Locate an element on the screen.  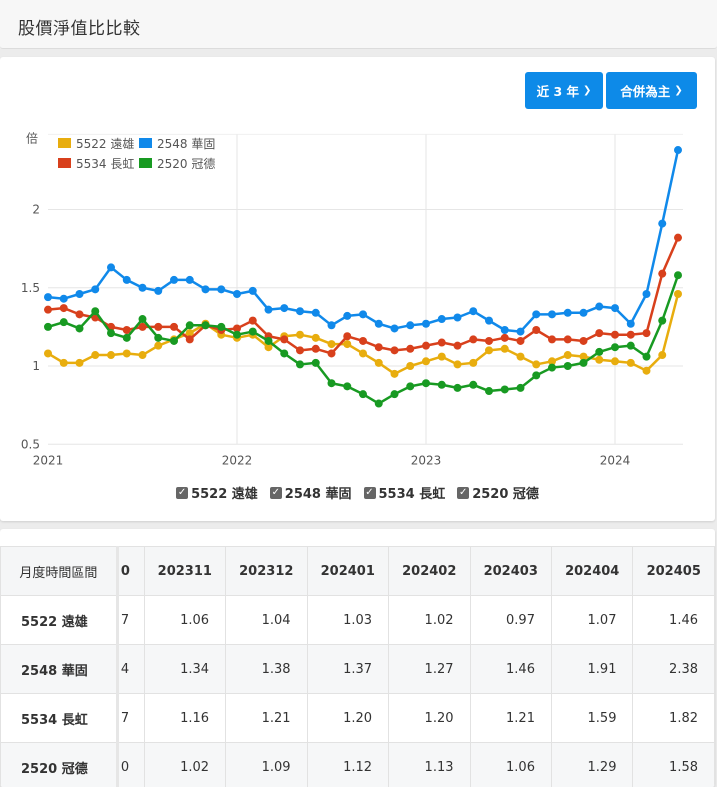
series-toggle-checkbox: ✓ 5522 遠雄 is located at coordinates (217, 492).